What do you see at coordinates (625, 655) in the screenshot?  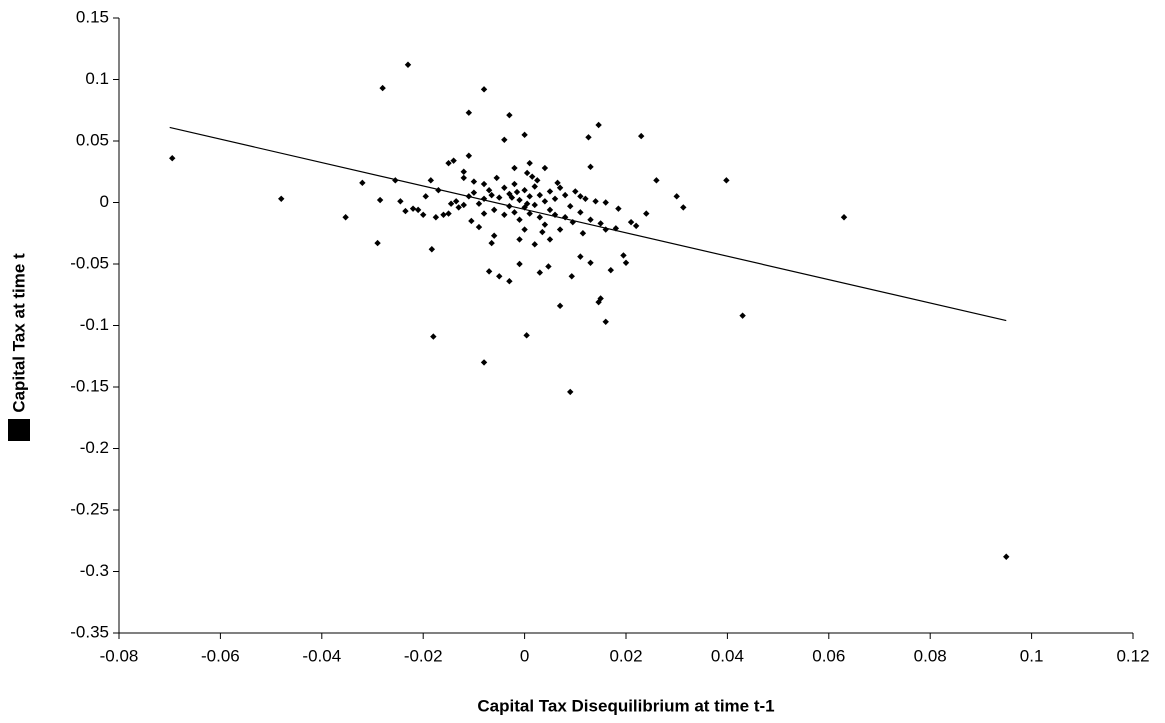 I see `x-tick-label: 0.02` at bounding box center [625, 655].